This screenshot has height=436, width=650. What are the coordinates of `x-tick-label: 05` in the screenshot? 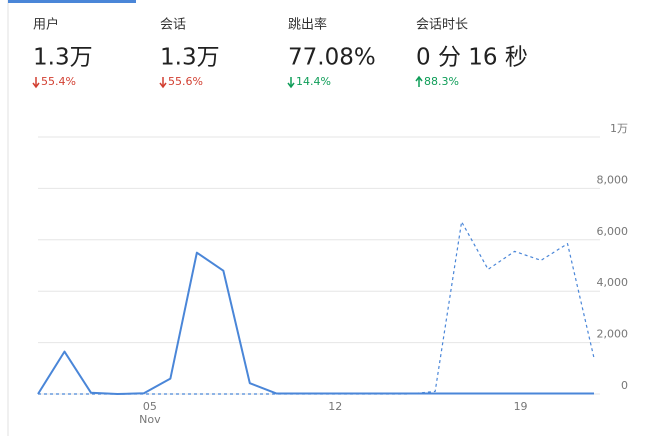 It's located at (150, 406).